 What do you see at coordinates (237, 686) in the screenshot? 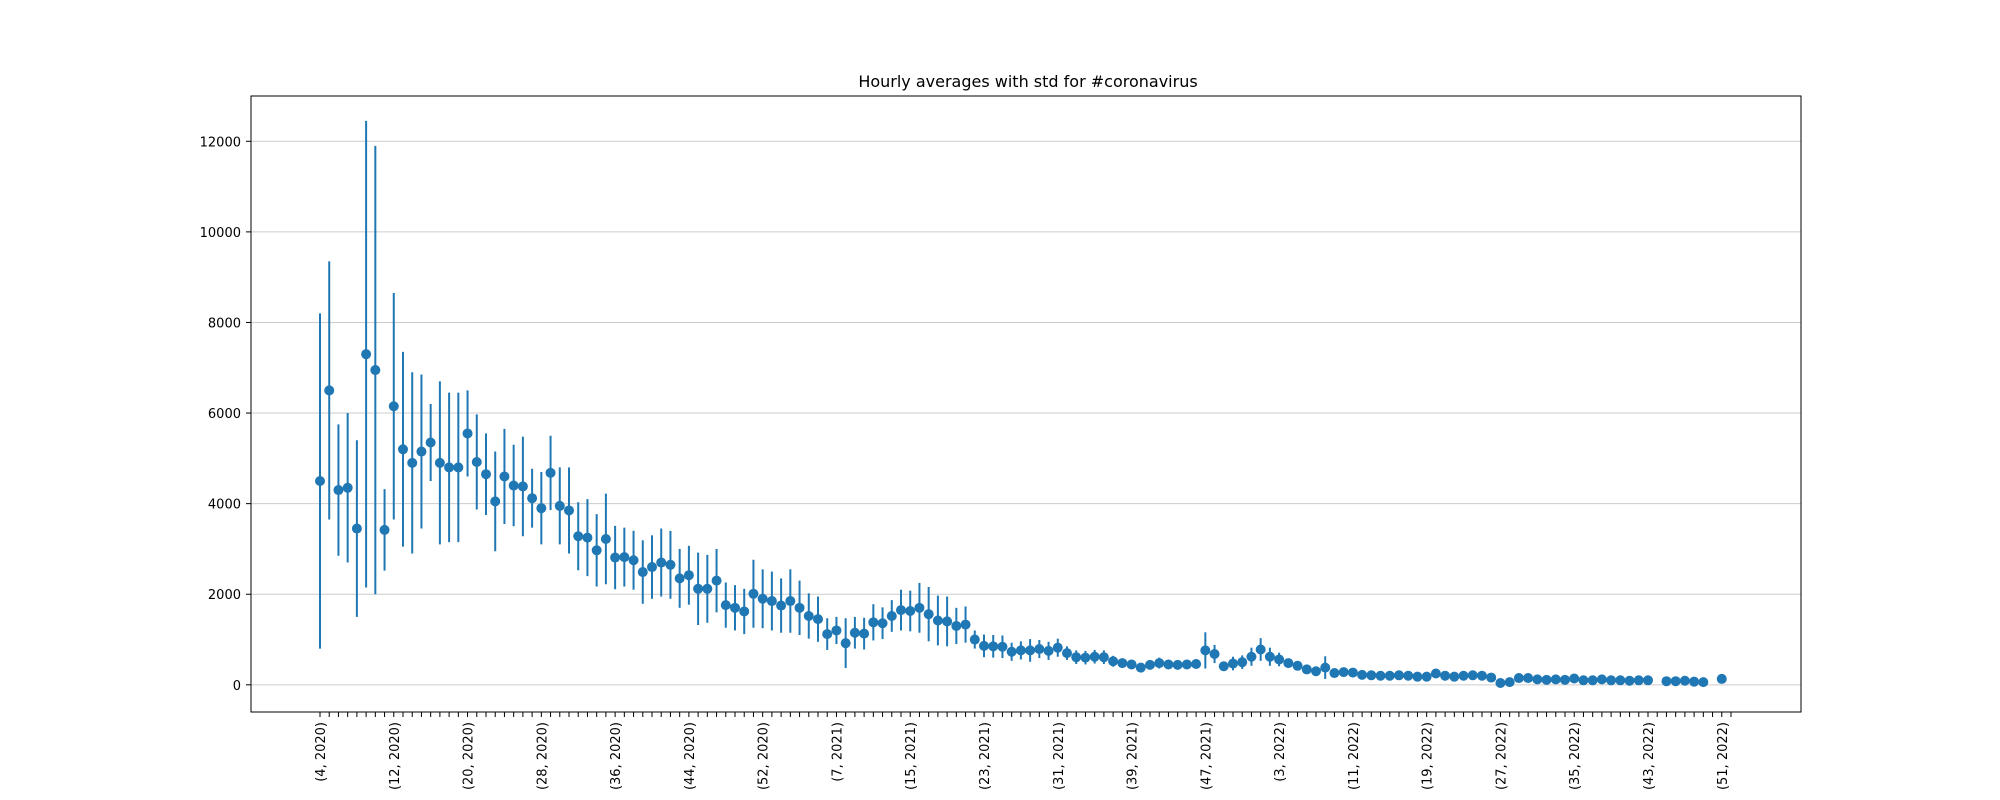
I see `y-tick-label: 0` at bounding box center [237, 686].